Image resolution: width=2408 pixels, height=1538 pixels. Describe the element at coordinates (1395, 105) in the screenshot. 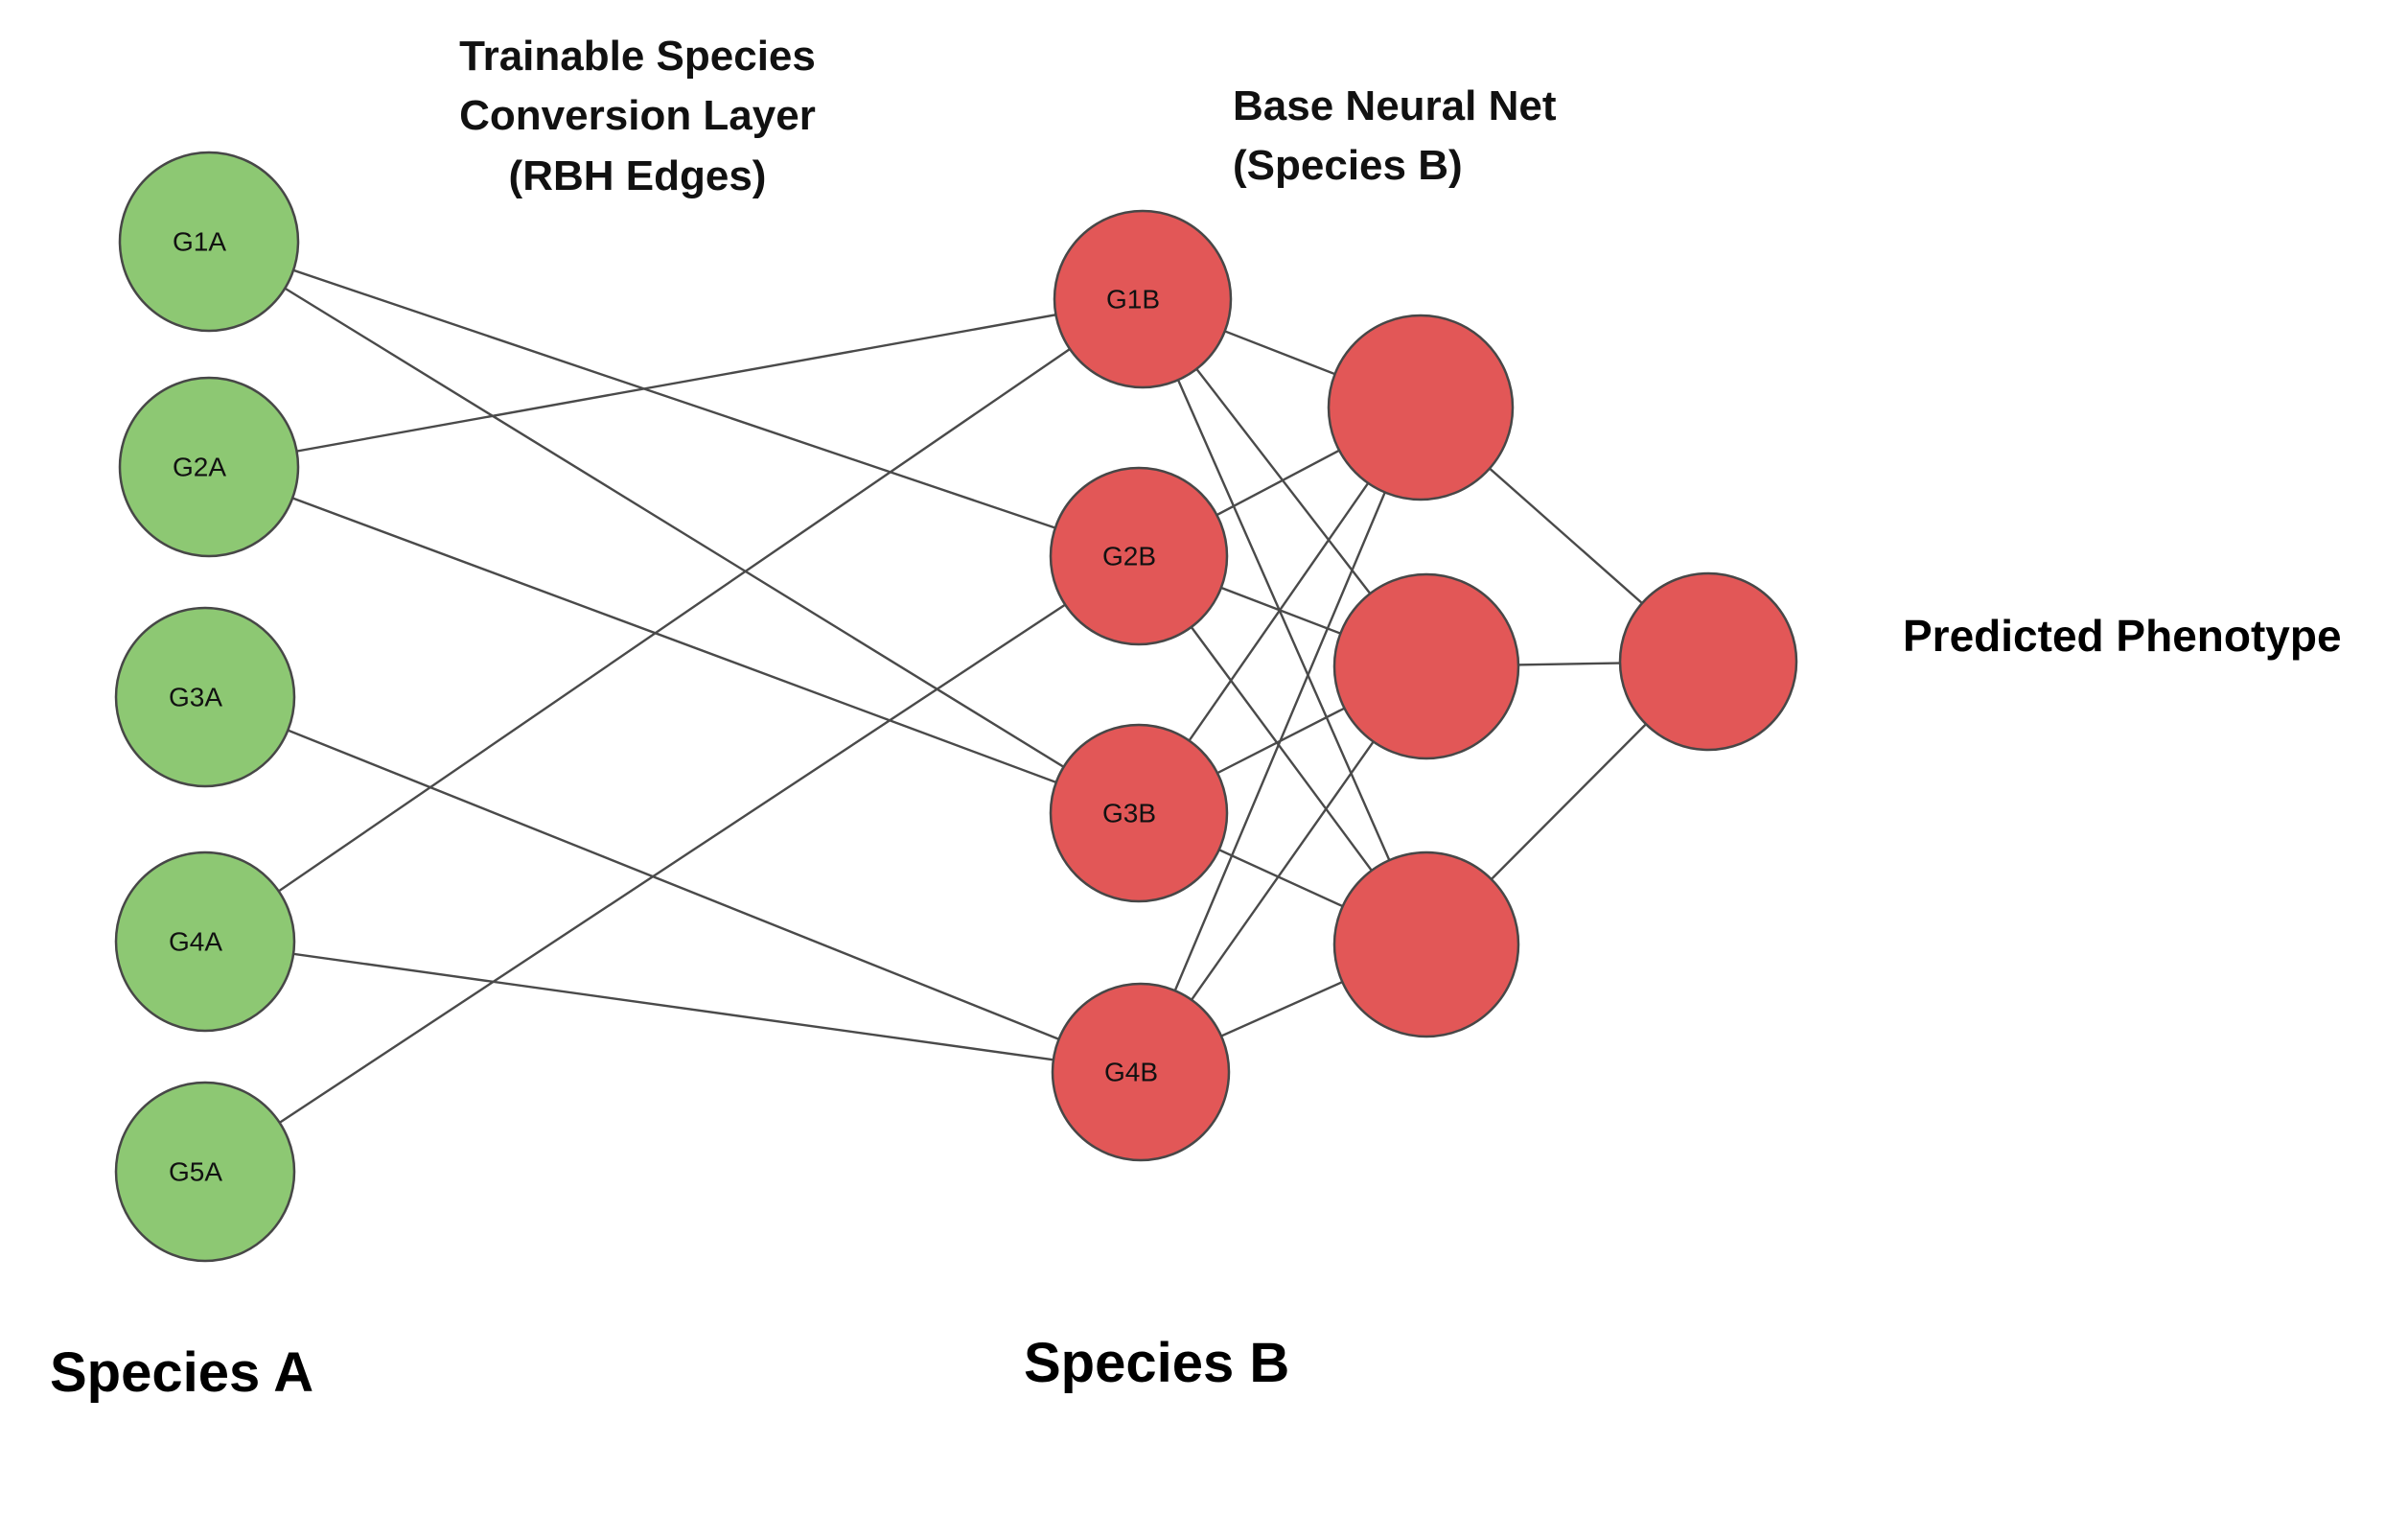

I see `base-neural-net-title-line1: Base Neural Net` at that location.